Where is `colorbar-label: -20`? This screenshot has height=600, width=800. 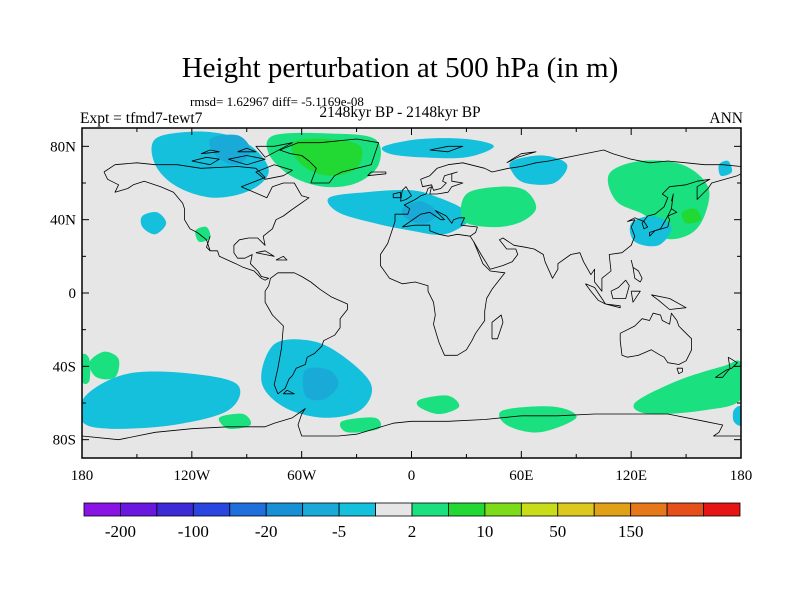 colorbar-label: -20 is located at coordinates (266, 531).